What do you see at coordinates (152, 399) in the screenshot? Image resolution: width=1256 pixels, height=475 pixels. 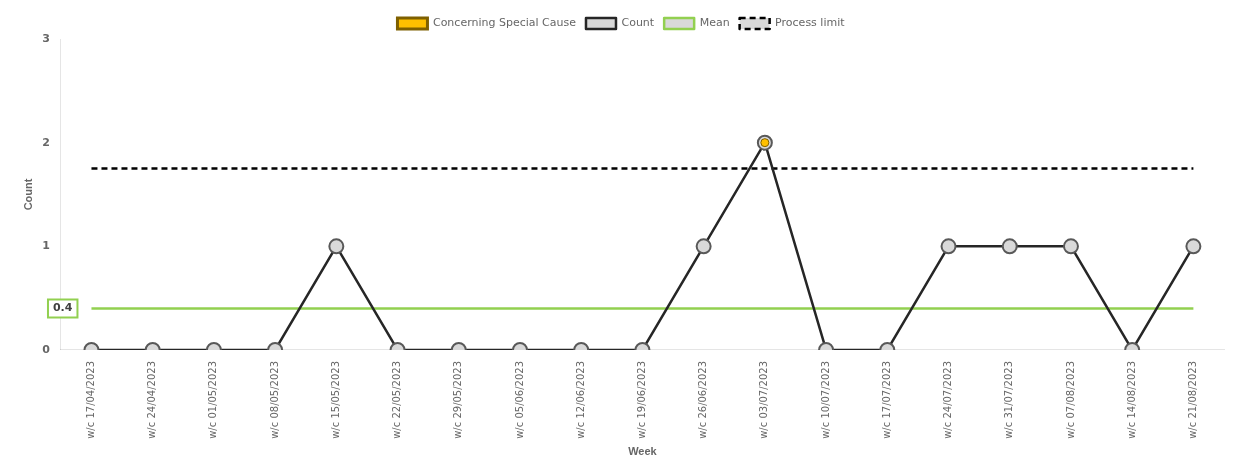 I see `x-tick-label: w/c 24/04/2023` at bounding box center [152, 399].